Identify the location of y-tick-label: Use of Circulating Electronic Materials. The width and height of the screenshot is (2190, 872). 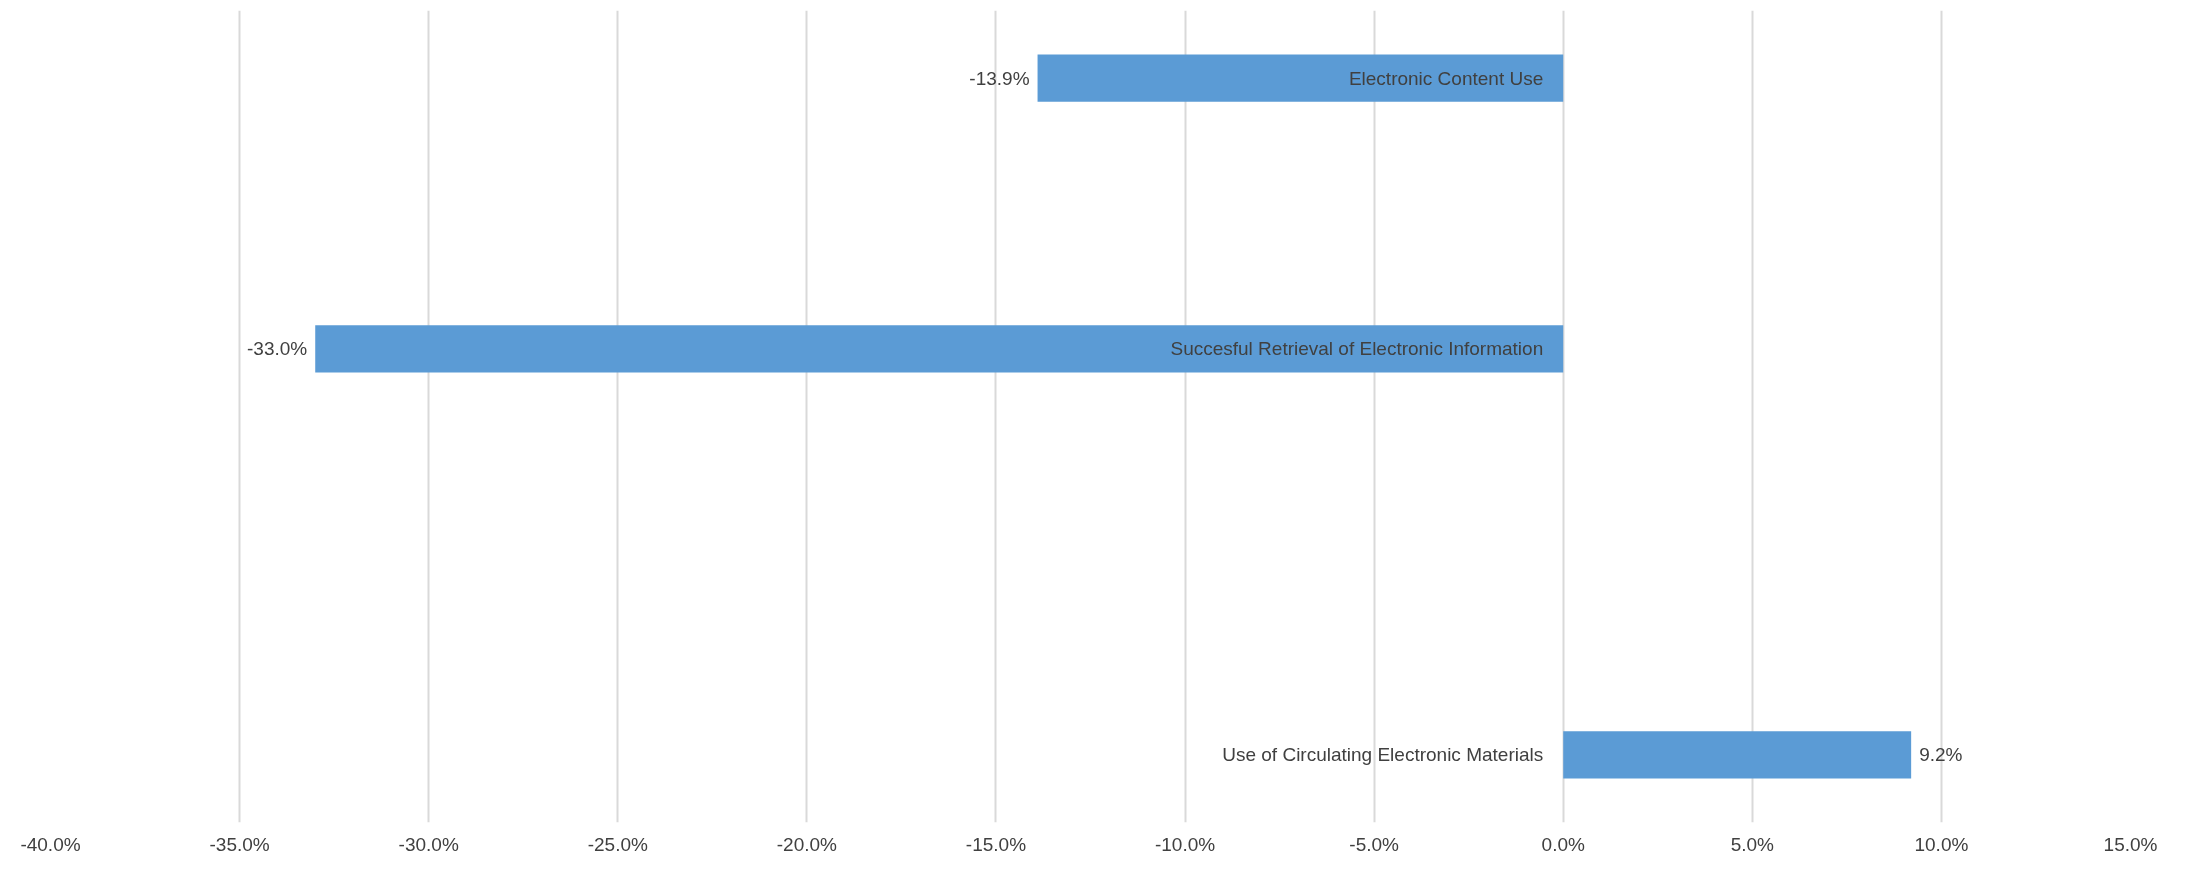
(1383, 755).